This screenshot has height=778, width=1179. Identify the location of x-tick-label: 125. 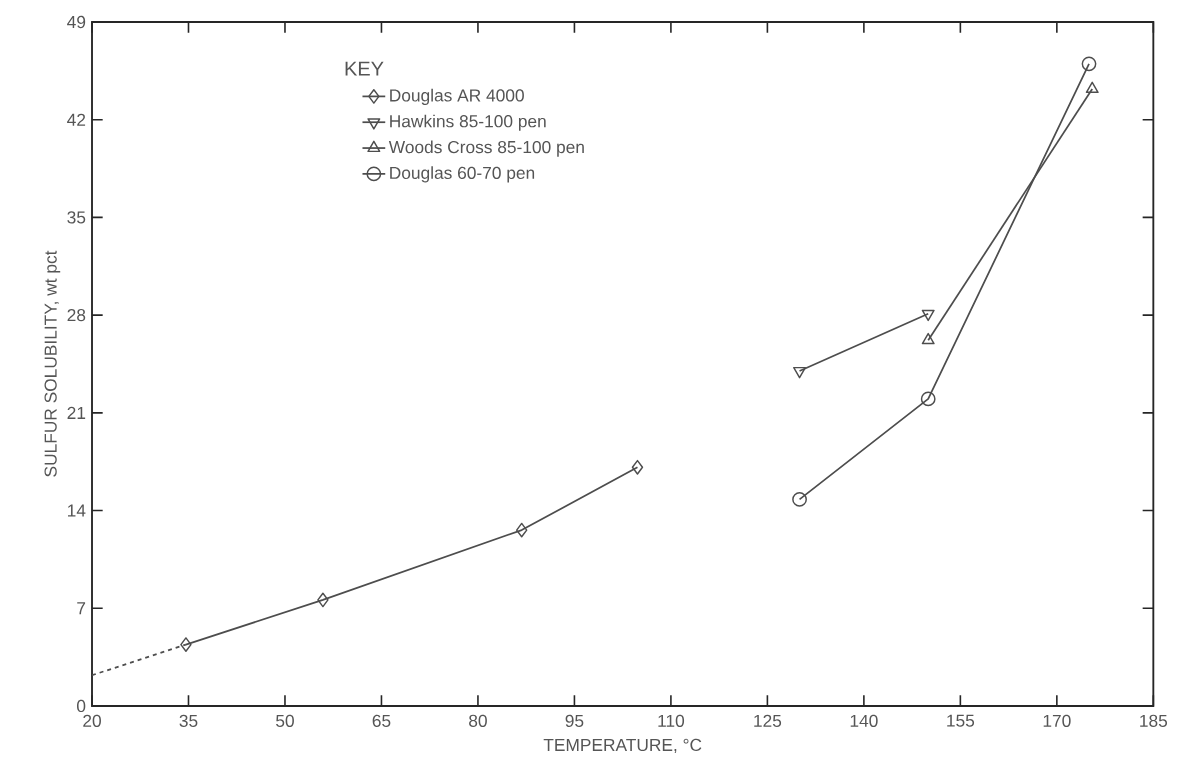
(768, 720).